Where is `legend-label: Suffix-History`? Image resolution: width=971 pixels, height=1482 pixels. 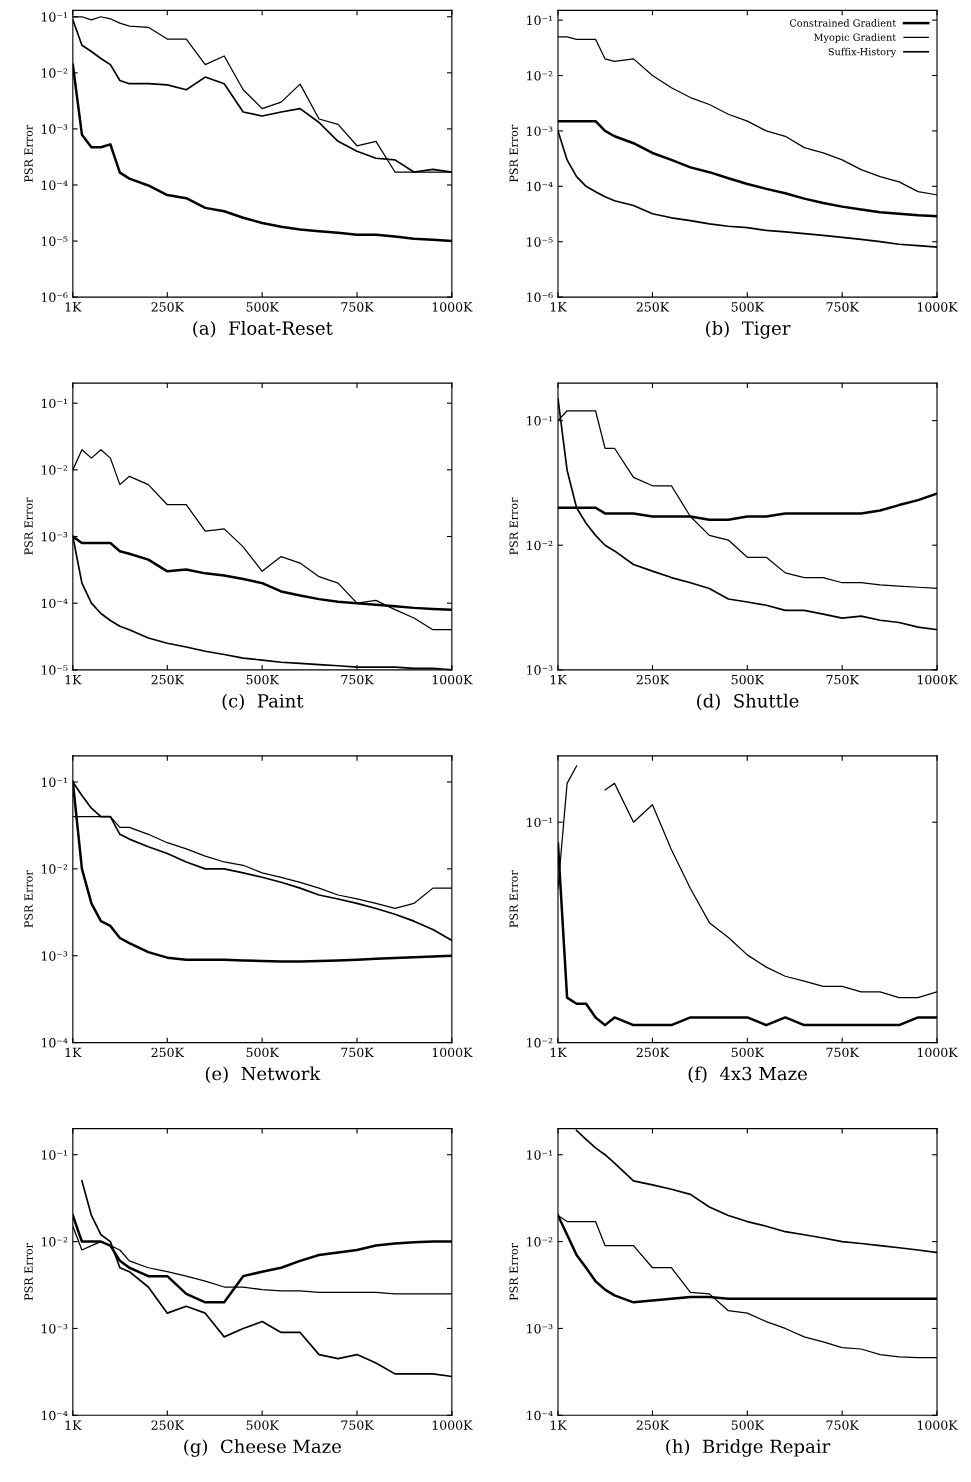
legend-label: Suffix-History is located at coordinates (862, 52).